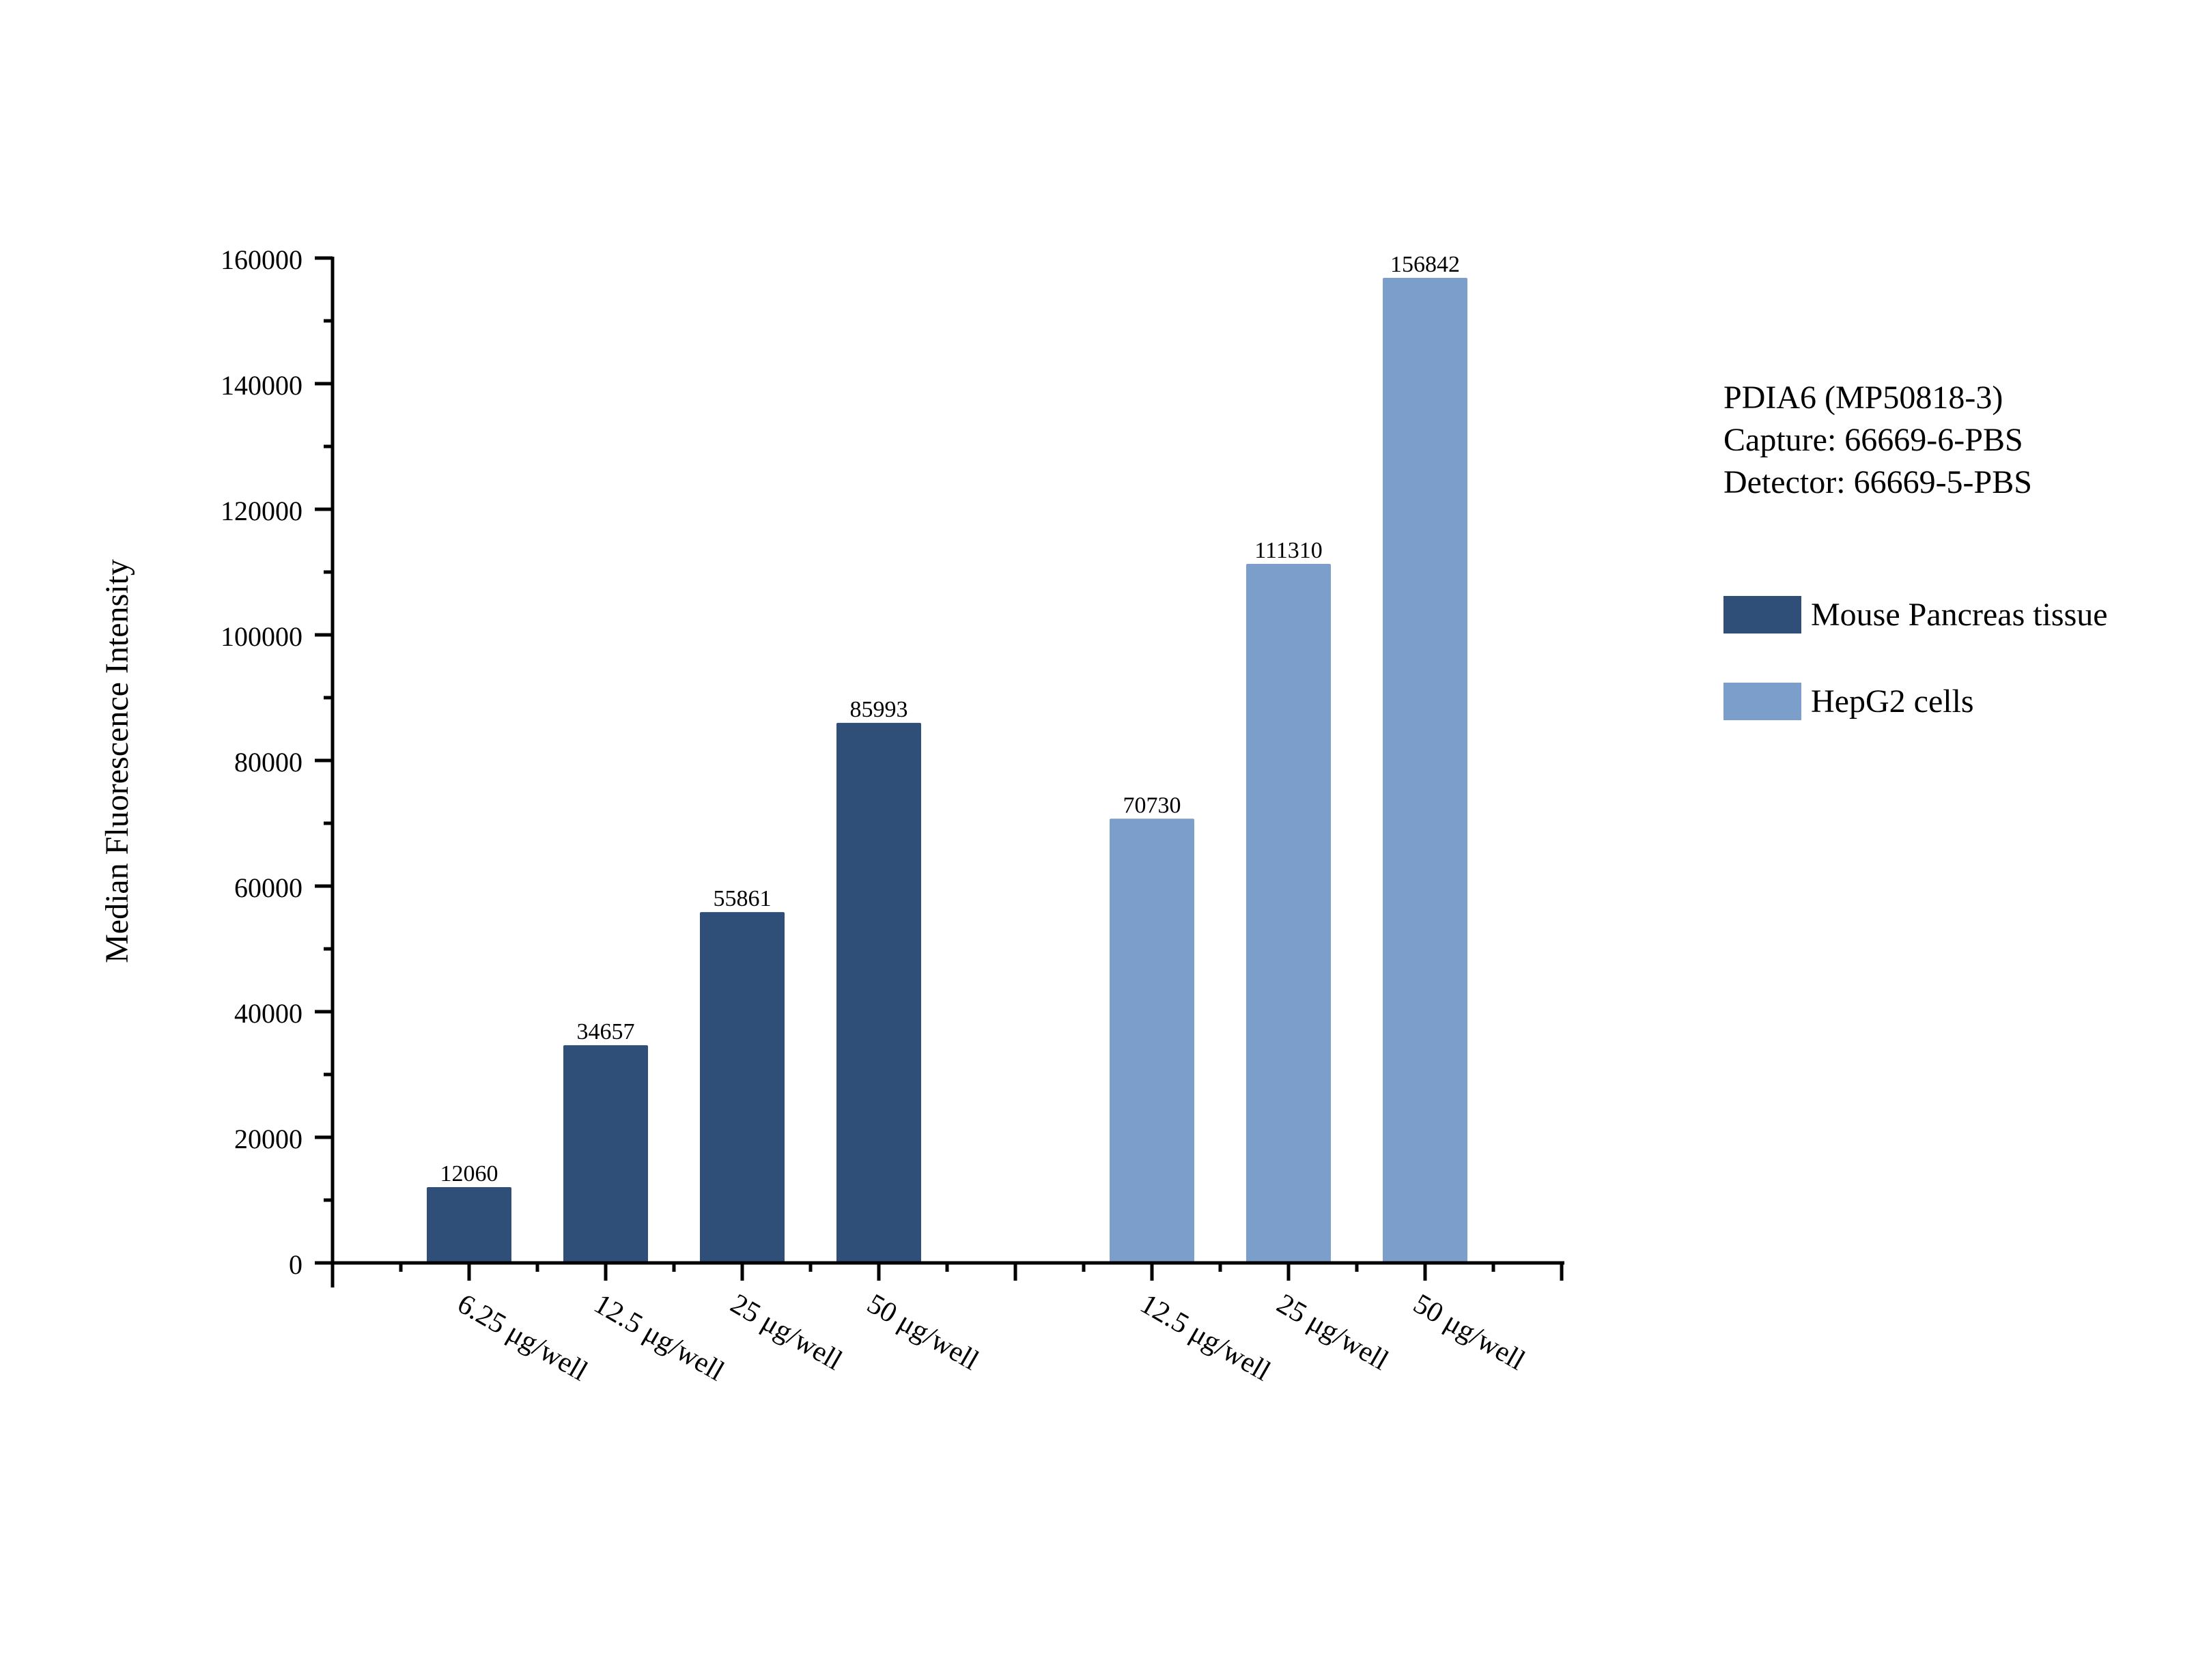  Describe the element at coordinates (469, 1173) in the screenshot. I see `bar-value-label: 12060` at that location.